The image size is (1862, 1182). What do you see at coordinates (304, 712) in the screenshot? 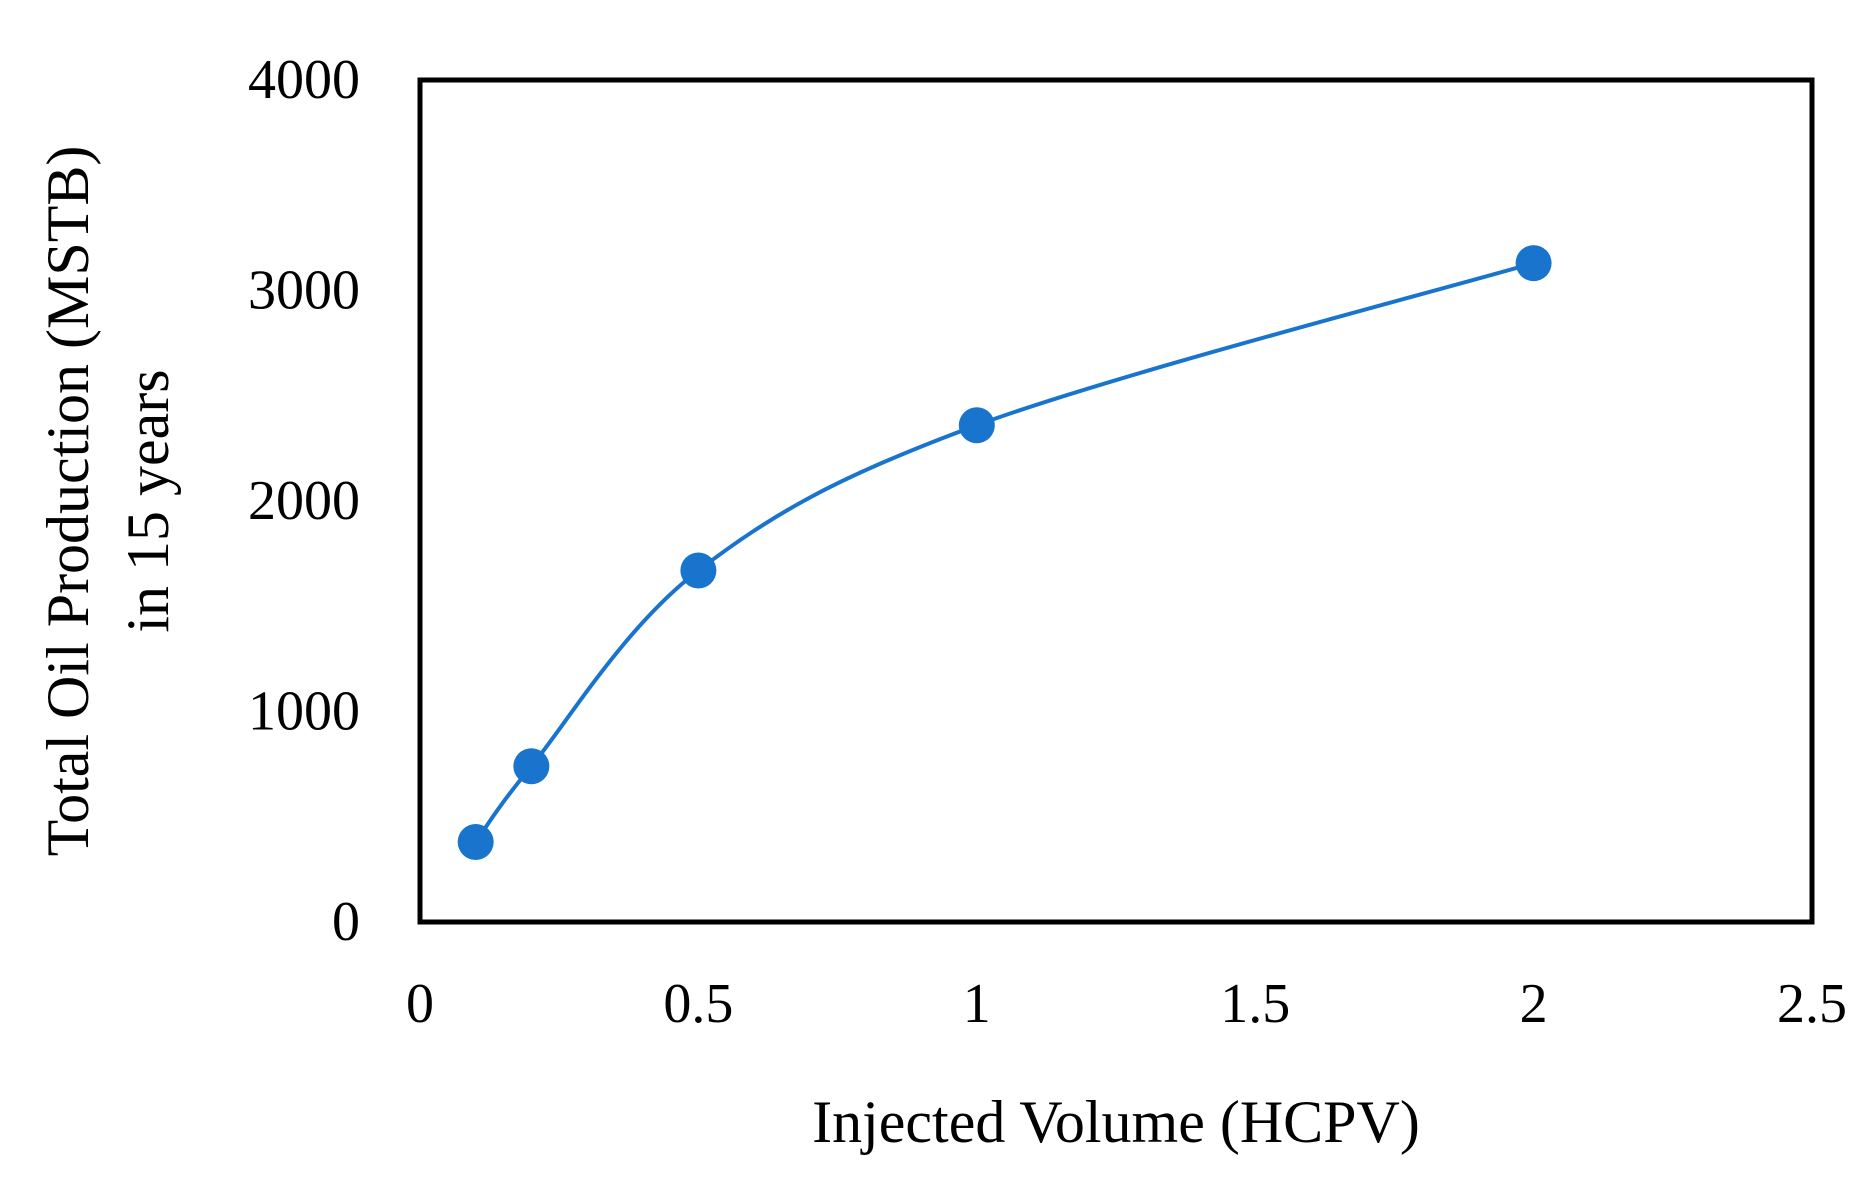
I see `y-tick-label: 1000` at bounding box center [304, 712].